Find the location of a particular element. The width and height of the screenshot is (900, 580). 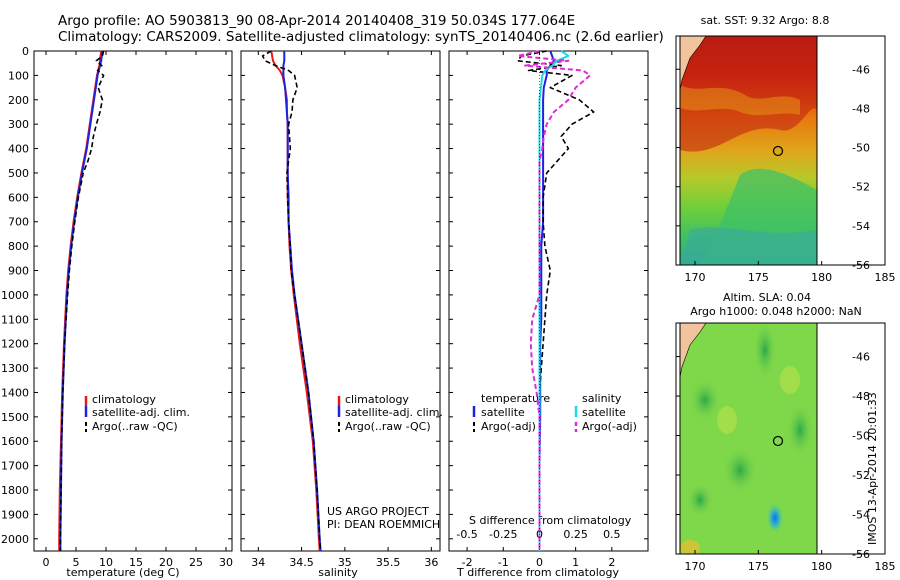

salinity-xlabel: salinity is located at coordinates (338, 572).